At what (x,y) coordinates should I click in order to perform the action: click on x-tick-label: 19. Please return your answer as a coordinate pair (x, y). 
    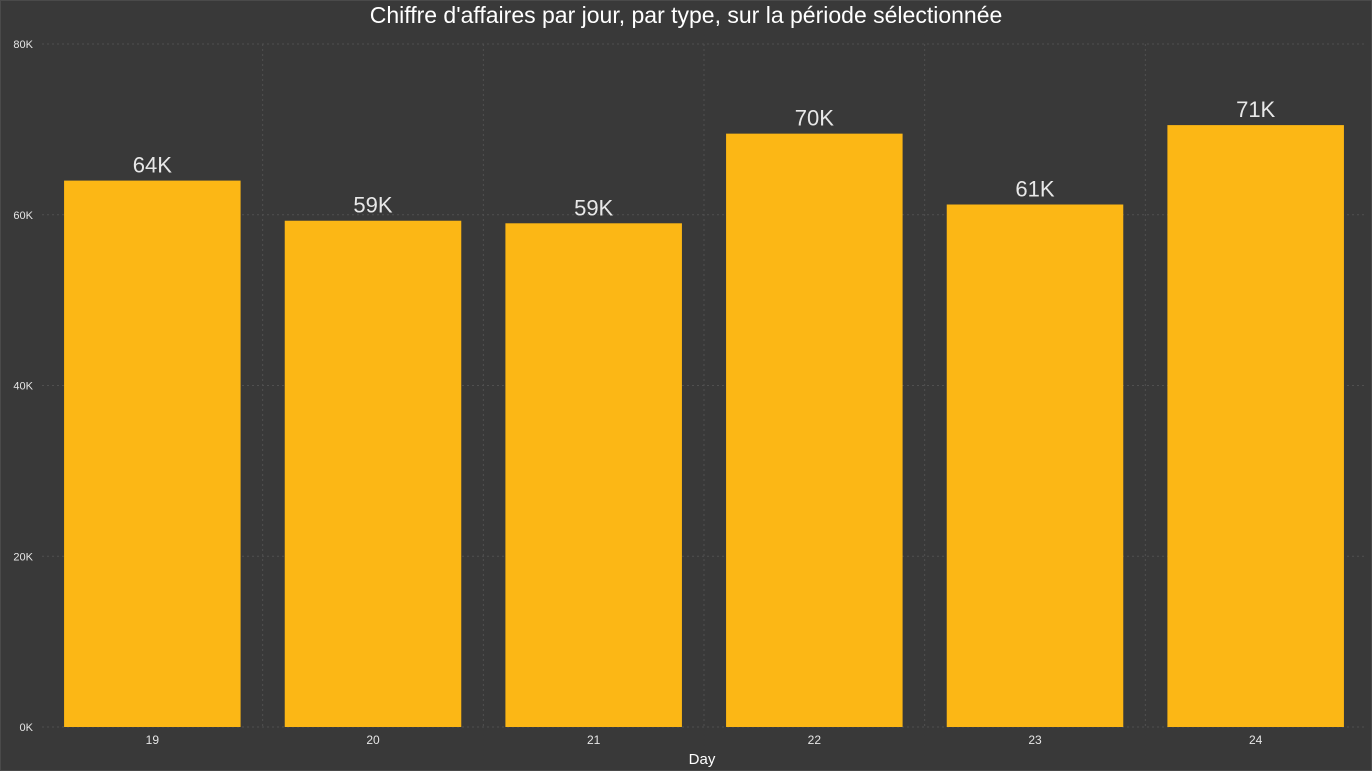
    Looking at the image, I should click on (153, 740).